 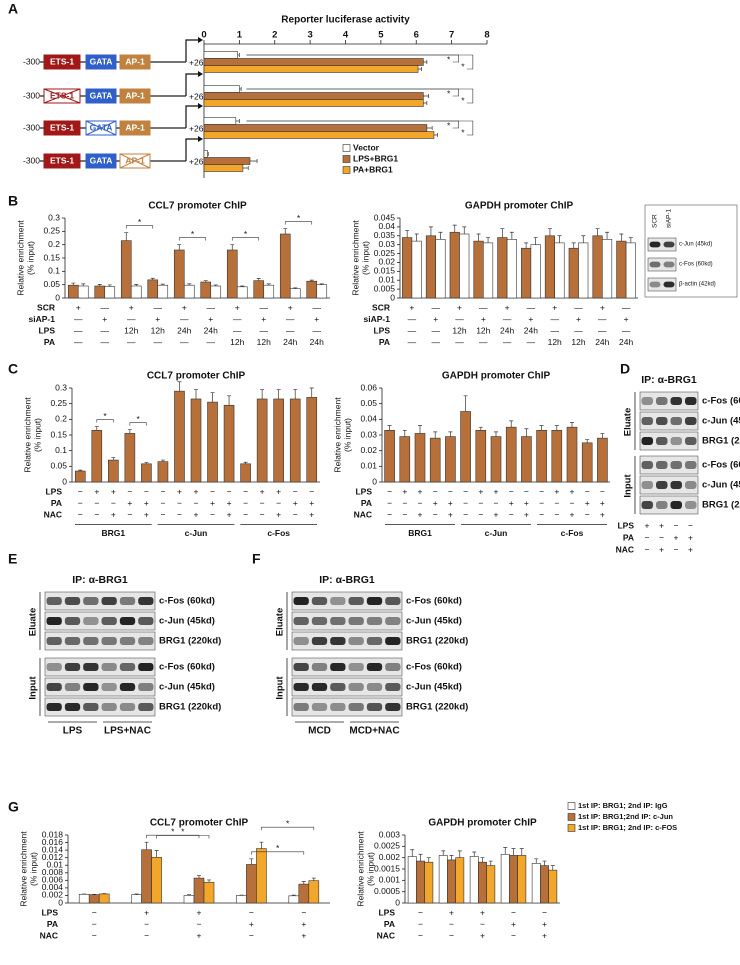 I want to click on blot-row-label: BRG1 (220kd), so click(x=721, y=505).